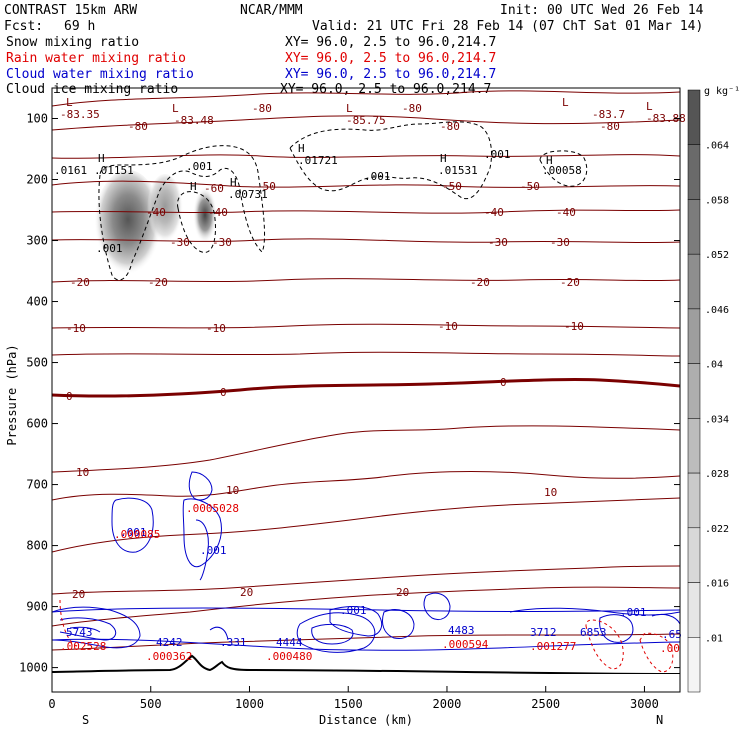 The image size is (740, 740). I want to click on rain-contours, so click(366, 636).